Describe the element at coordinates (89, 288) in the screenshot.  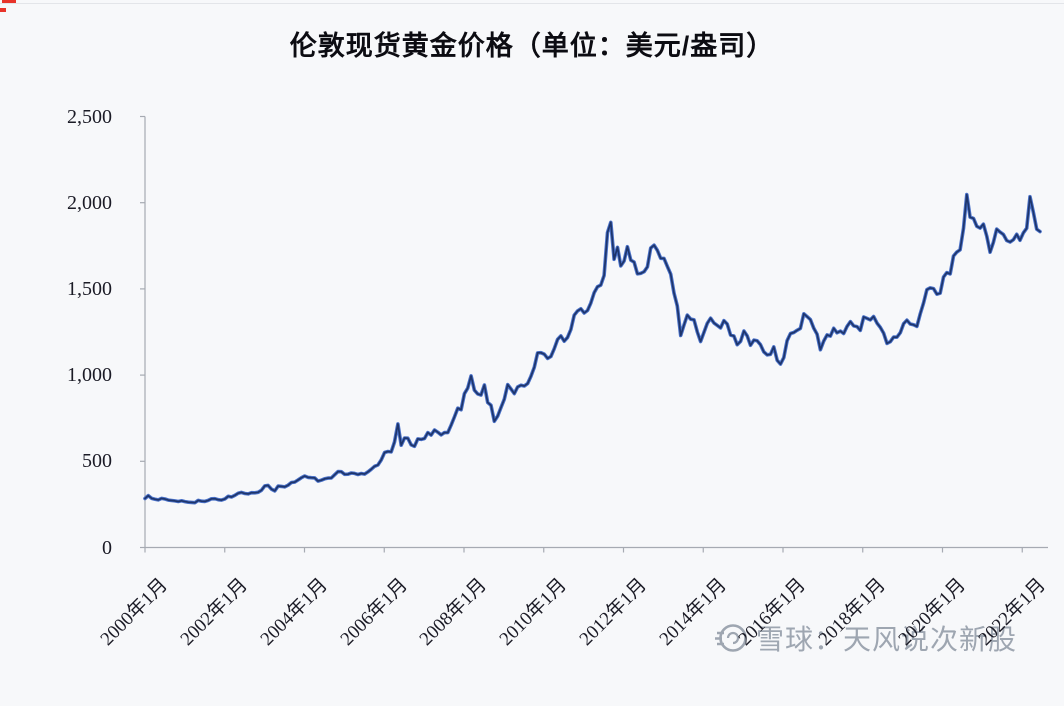
I see `y-axis-tick-label: 1,500` at that location.